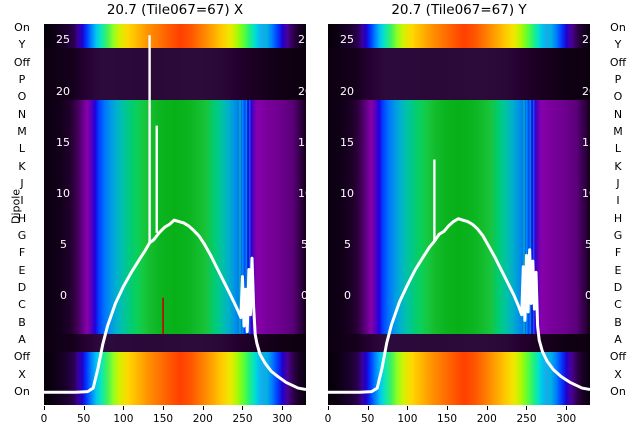 The height and width of the screenshot is (440, 640). What do you see at coordinates (44, 419) in the screenshot?
I see `xtick-label-x-0: 0` at bounding box center [44, 419].